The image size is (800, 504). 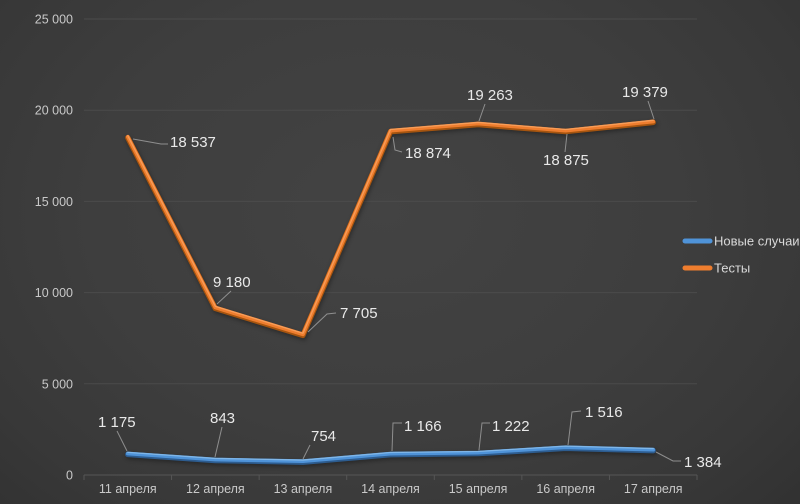 I want to click on data-label-tests: 9 180, so click(x=232, y=282).